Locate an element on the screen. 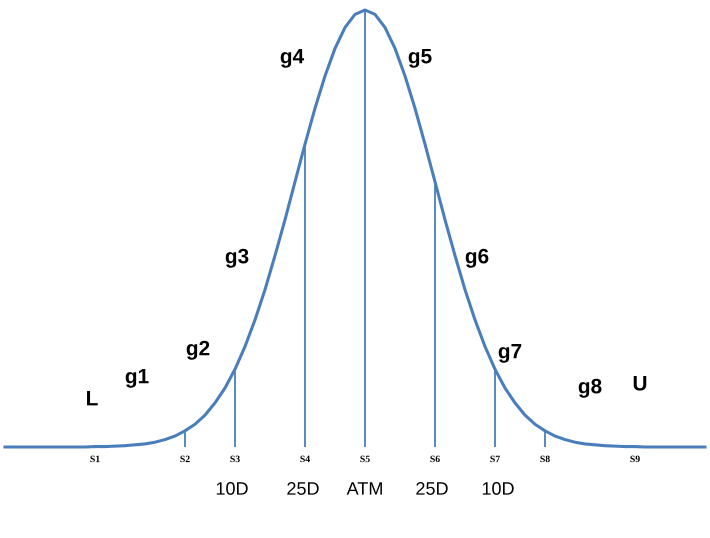  annotation: g1 is located at coordinates (137, 378).